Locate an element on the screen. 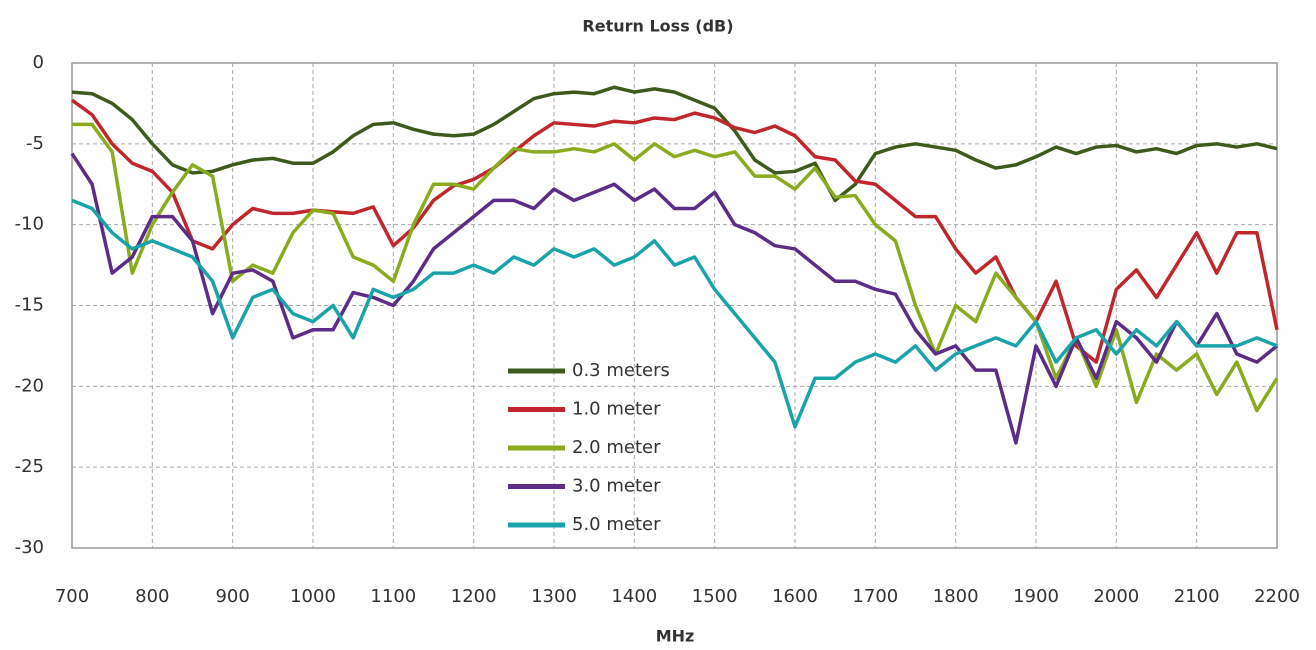 This screenshot has height=650, width=1316. x-tick-label: 900 is located at coordinates (232, 596).